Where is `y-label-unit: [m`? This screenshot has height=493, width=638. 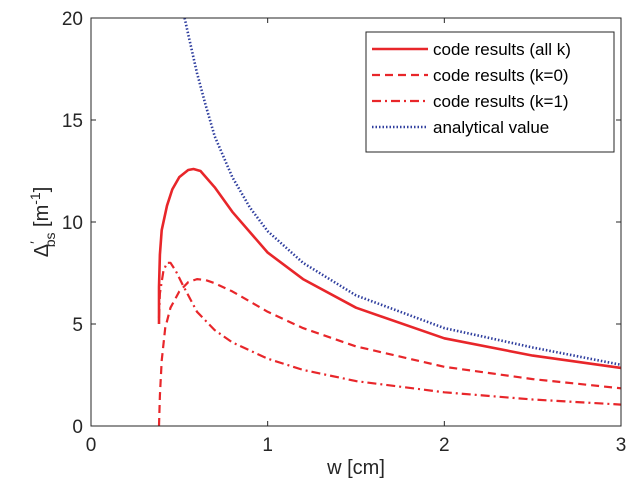
y-label-unit: [m is located at coordinates (42, 219).